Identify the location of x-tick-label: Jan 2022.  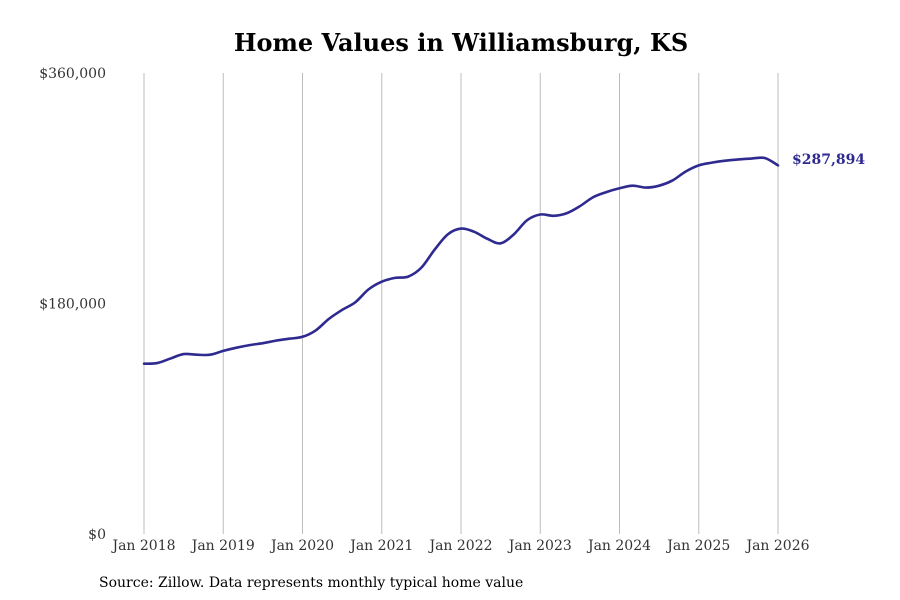
(459, 546).